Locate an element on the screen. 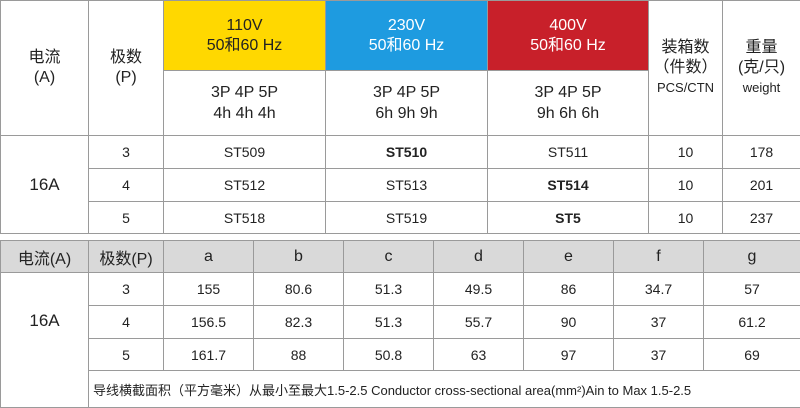 The image size is (800, 408). cell: 69 is located at coordinates (752, 355).